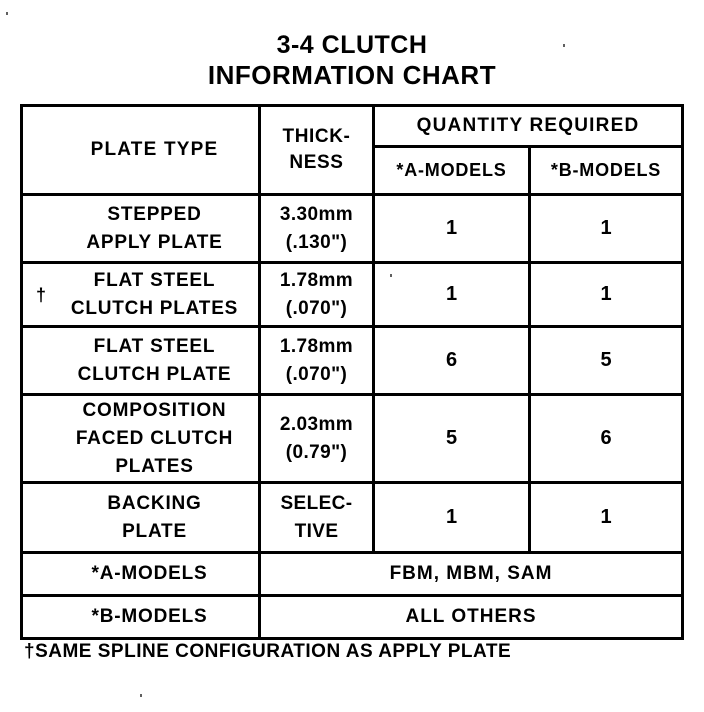 The width and height of the screenshot is (704, 712). I want to click on cell-plate-type: FLAT STEEL CLUTCH PLATE, so click(140, 360).